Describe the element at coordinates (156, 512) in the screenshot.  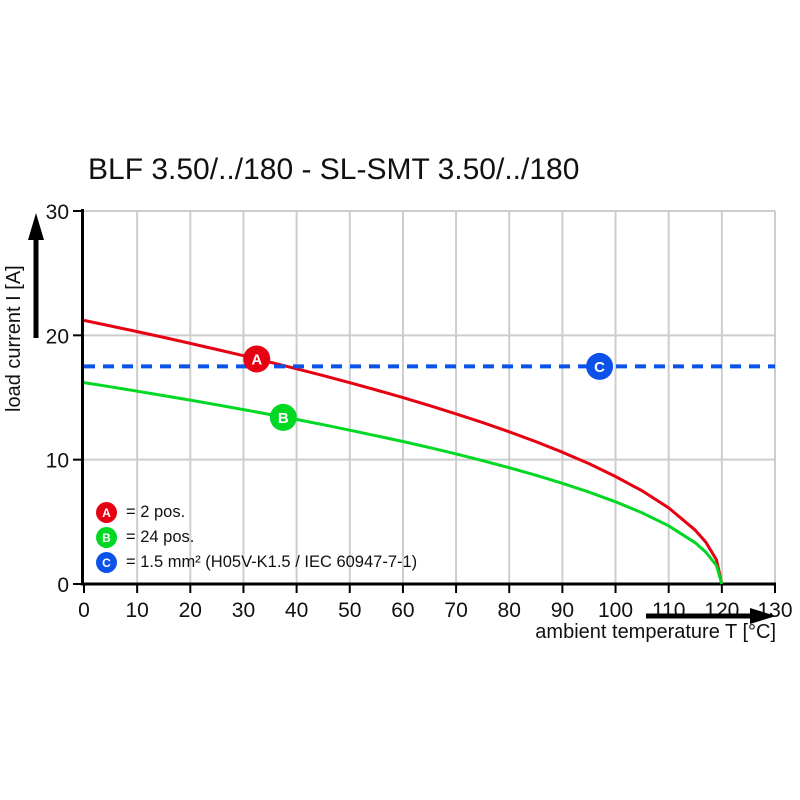
I see `legend-label-a: = 2 pos.` at that location.